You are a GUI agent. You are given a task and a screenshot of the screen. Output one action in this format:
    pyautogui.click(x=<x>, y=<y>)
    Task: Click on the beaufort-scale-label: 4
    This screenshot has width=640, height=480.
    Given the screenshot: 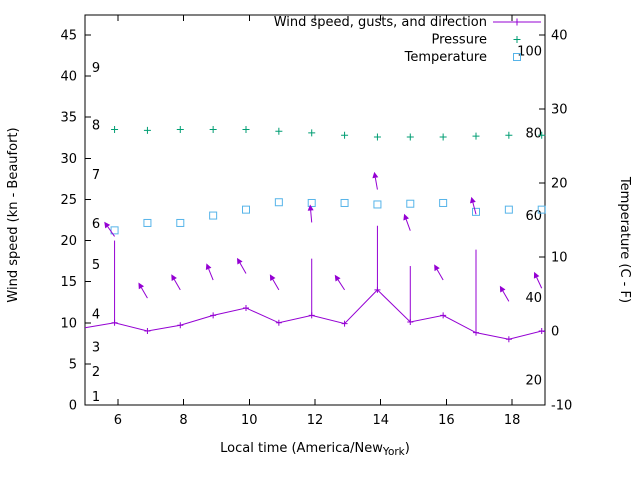 What is the action you would take?
    pyautogui.click(x=96, y=315)
    